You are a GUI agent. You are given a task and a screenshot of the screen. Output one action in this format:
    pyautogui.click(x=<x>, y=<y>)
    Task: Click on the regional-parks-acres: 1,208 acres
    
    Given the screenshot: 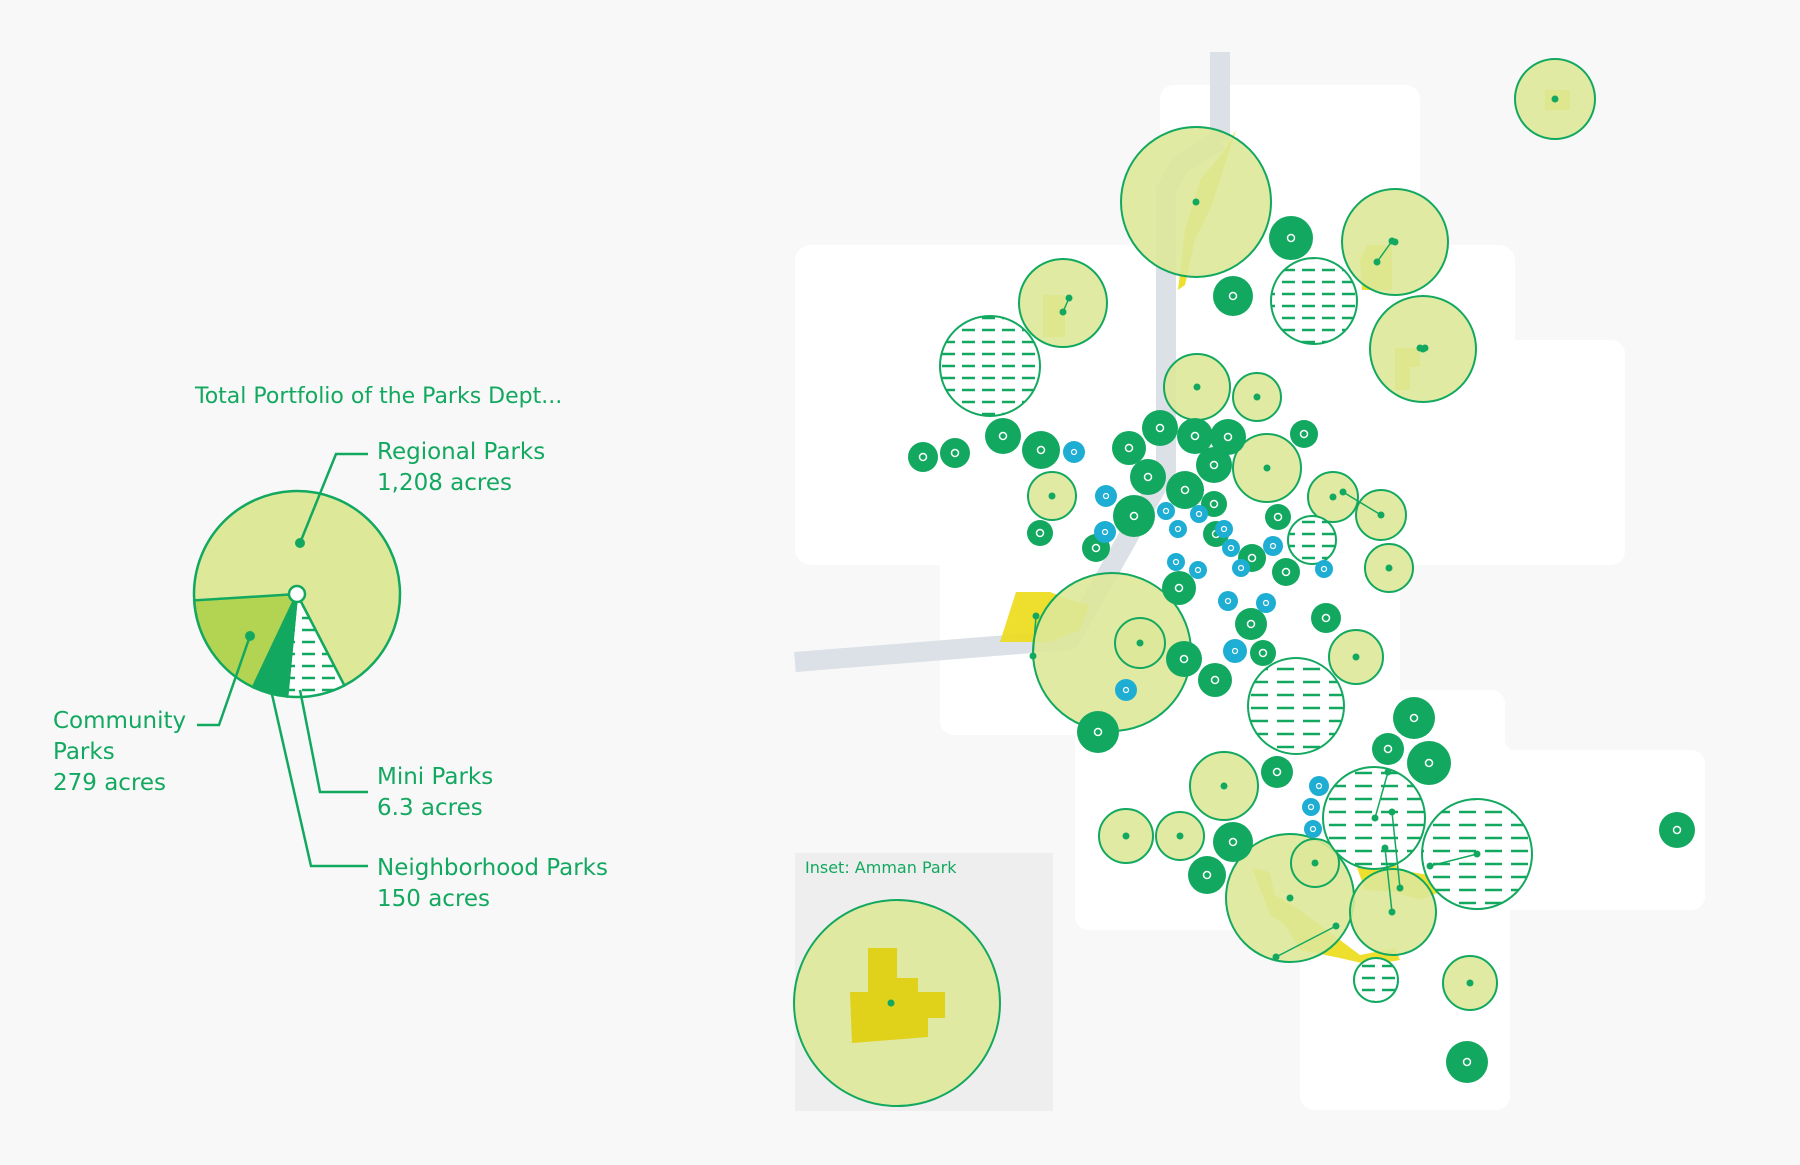 What is the action you would take?
    pyautogui.click(x=444, y=483)
    